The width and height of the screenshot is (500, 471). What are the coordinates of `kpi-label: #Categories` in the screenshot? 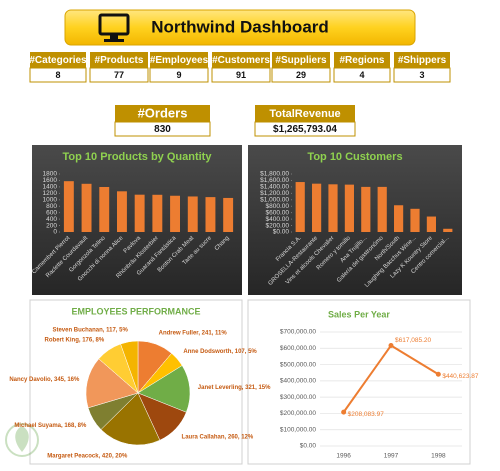 It's located at (58, 60).